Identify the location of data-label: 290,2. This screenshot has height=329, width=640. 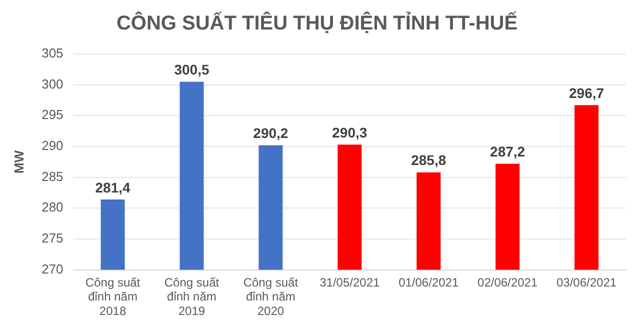
(270, 133).